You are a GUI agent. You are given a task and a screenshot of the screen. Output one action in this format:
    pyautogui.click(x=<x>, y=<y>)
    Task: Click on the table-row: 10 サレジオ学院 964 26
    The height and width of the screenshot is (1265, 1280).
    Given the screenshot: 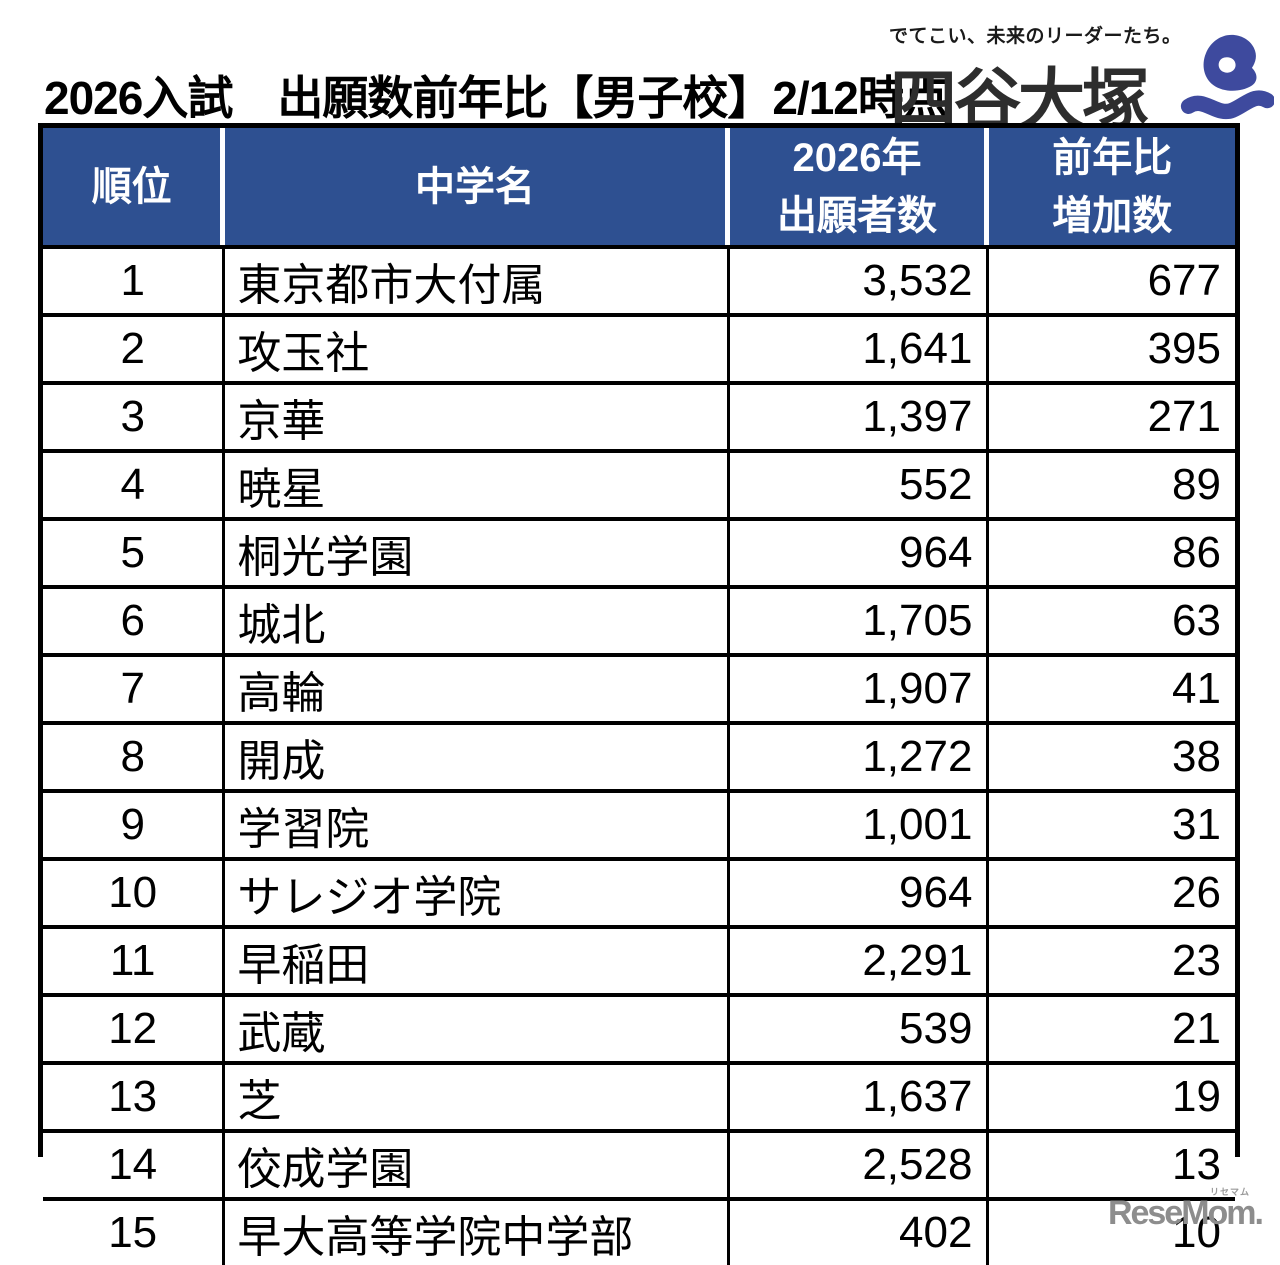 What is the action you would take?
    pyautogui.click(x=639, y=891)
    